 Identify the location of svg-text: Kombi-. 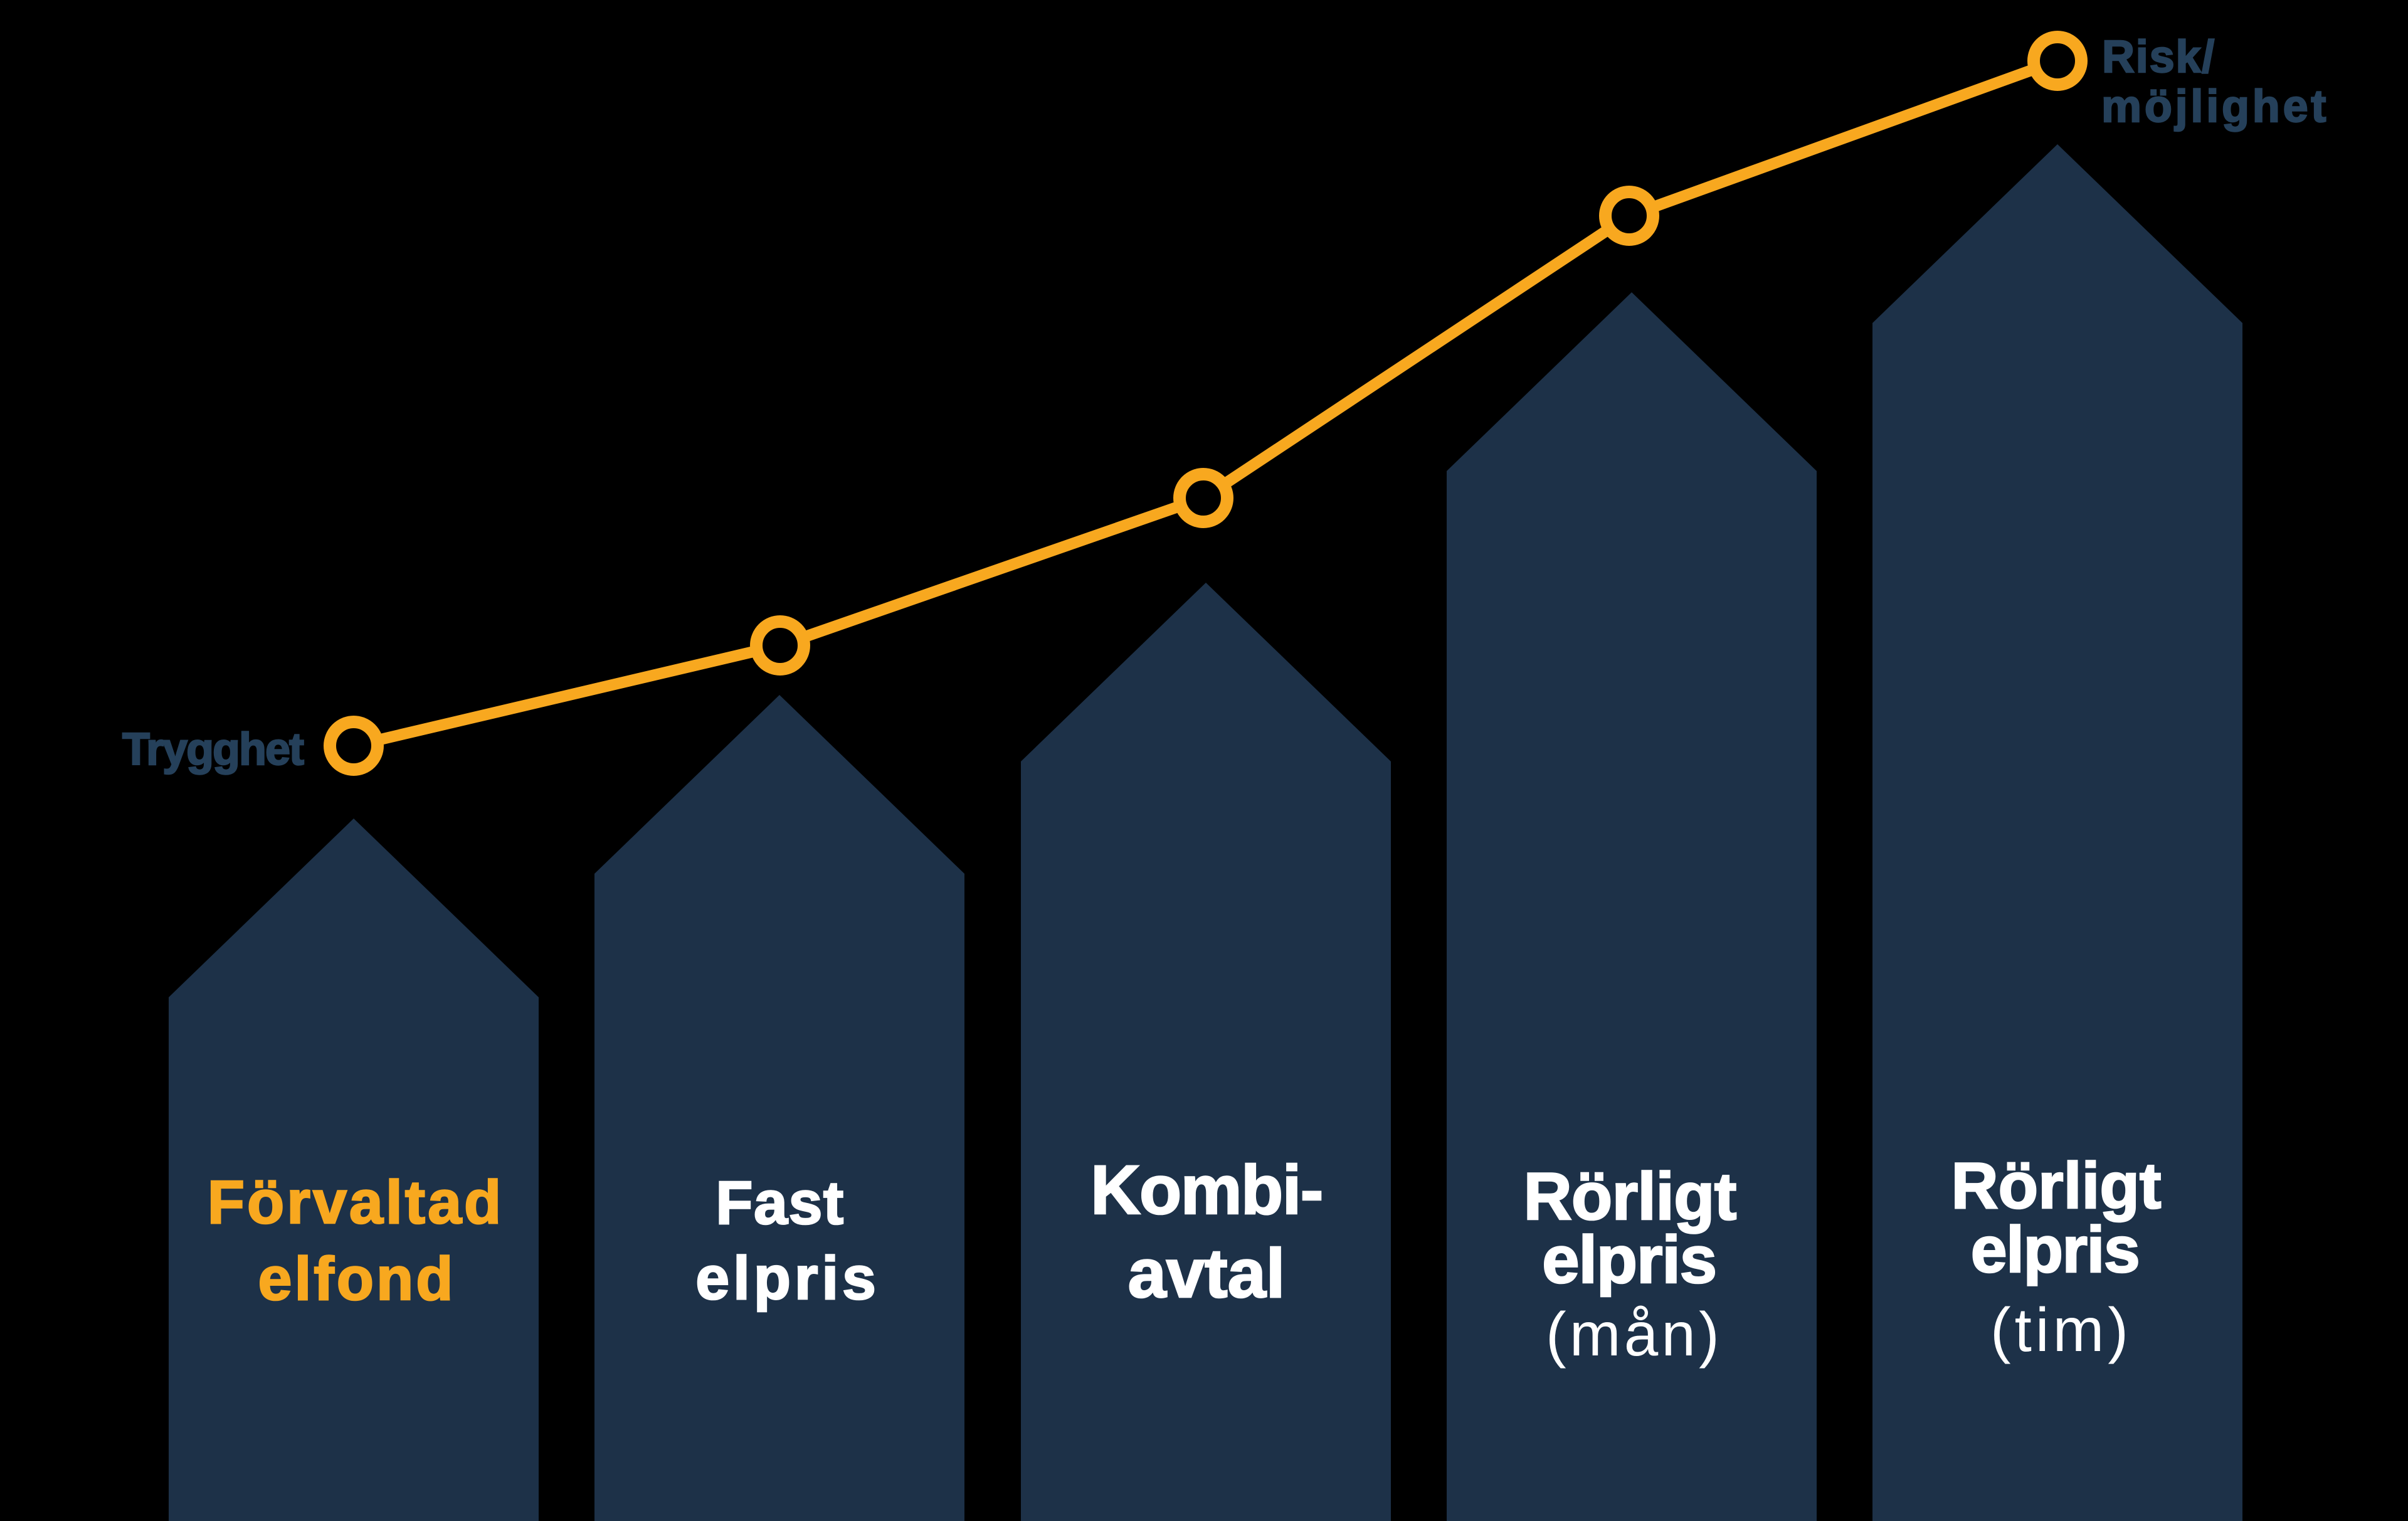
(1206, 1190).